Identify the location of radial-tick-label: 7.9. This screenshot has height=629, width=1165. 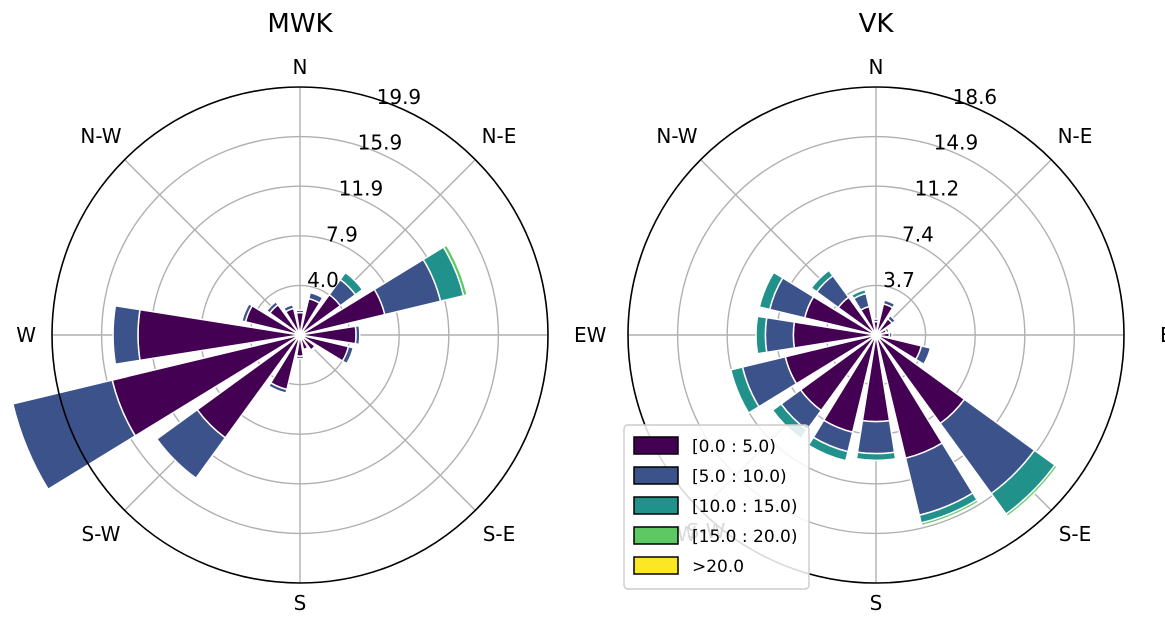
(342, 234).